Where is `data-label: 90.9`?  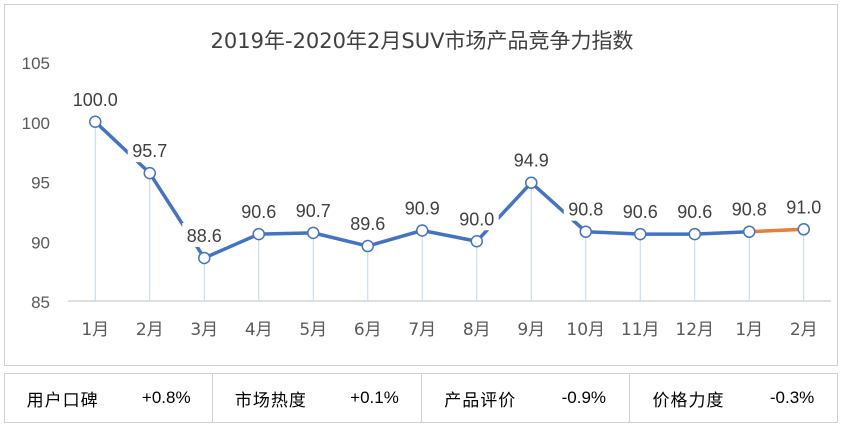 data-label: 90.9 is located at coordinates (422, 208).